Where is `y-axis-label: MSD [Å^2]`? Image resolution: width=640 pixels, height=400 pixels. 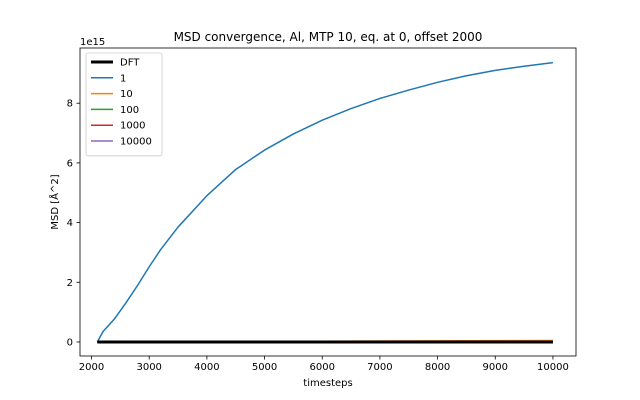
y-axis-label: MSD [Å^2] is located at coordinates (54, 201).